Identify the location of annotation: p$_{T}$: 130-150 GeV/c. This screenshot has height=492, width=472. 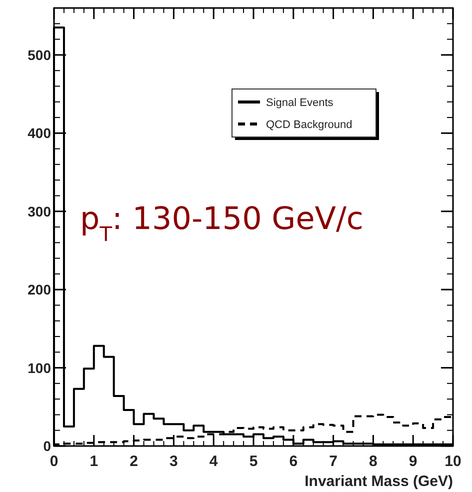
(222, 223).